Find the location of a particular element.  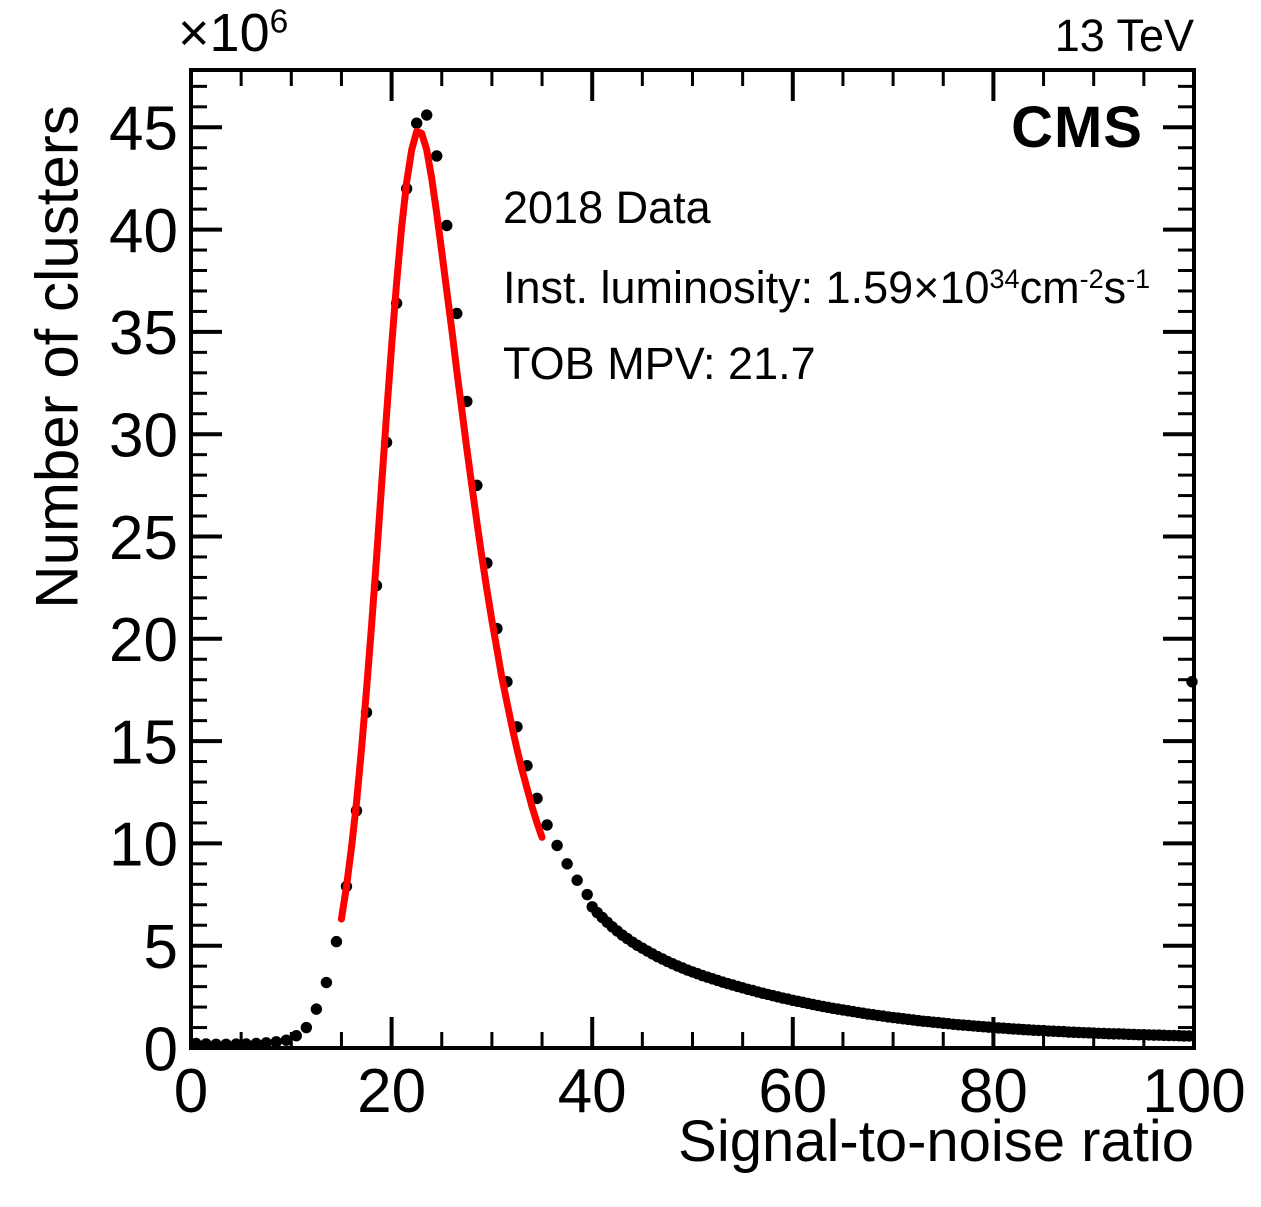

x-tick-label: 100 is located at coordinates (1193, 1091).